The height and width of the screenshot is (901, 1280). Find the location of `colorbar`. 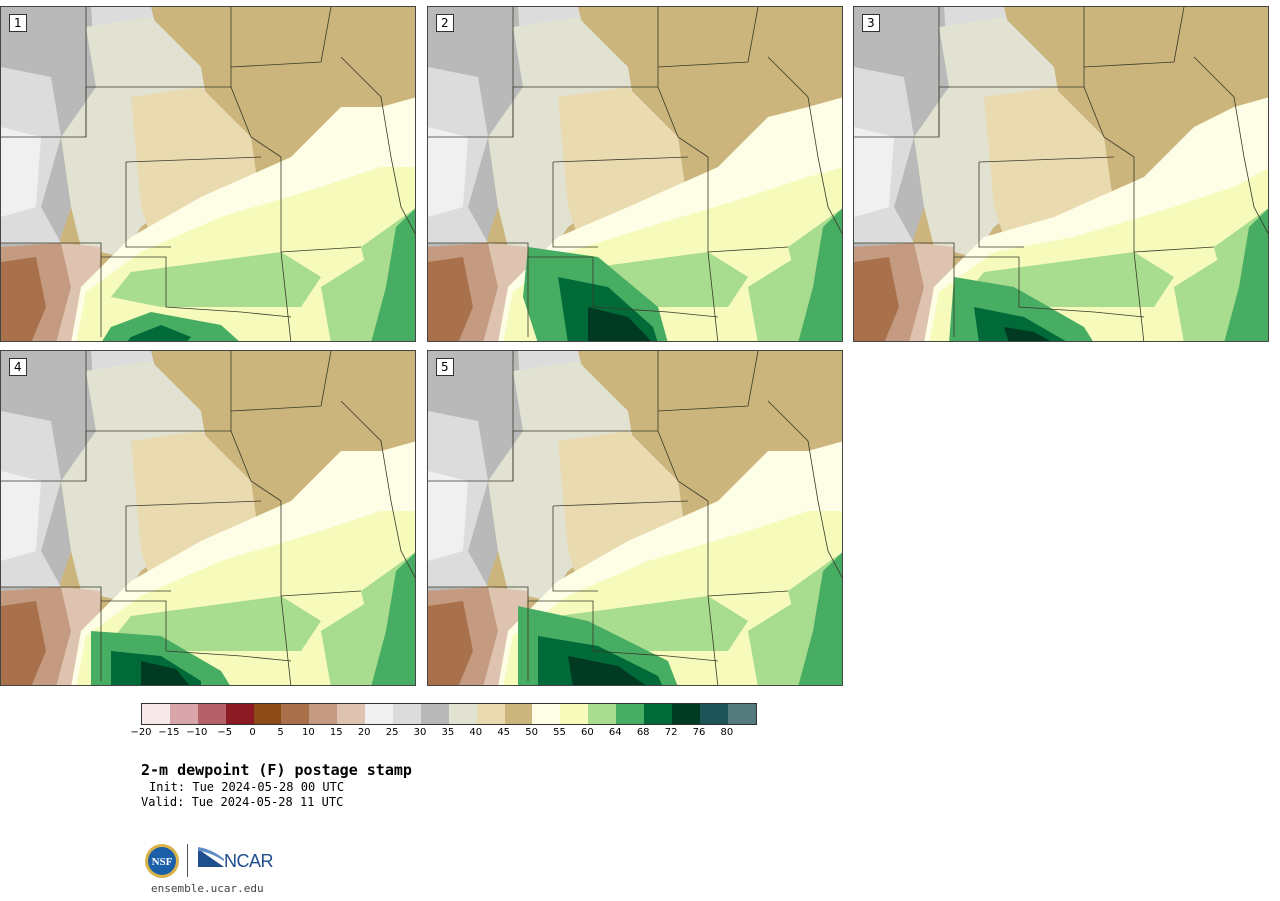

colorbar is located at coordinates (449, 714).